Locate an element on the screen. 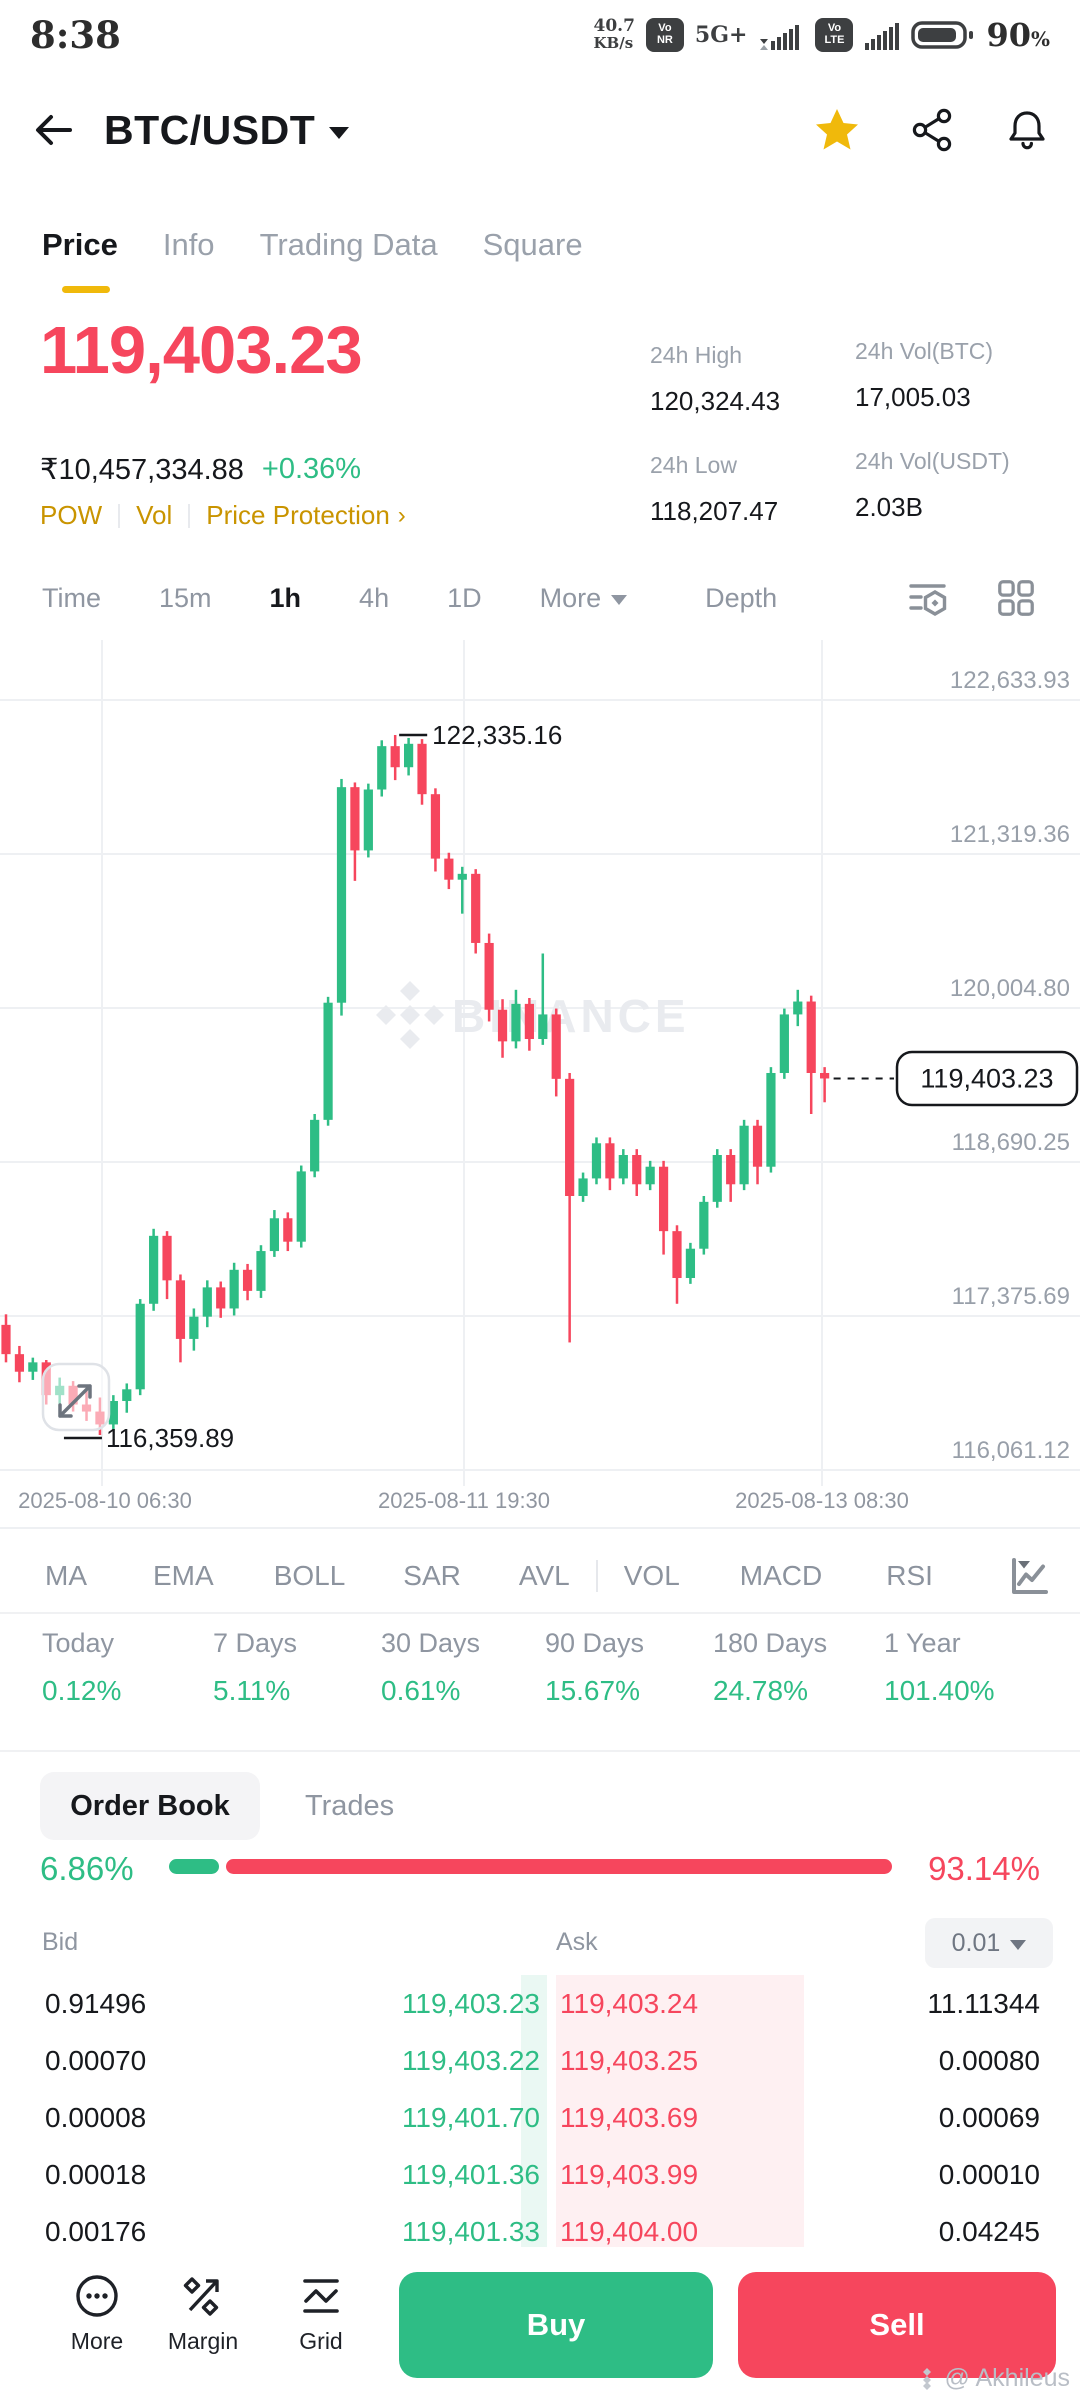  grid-button: Grid is located at coordinates (321, 2313).